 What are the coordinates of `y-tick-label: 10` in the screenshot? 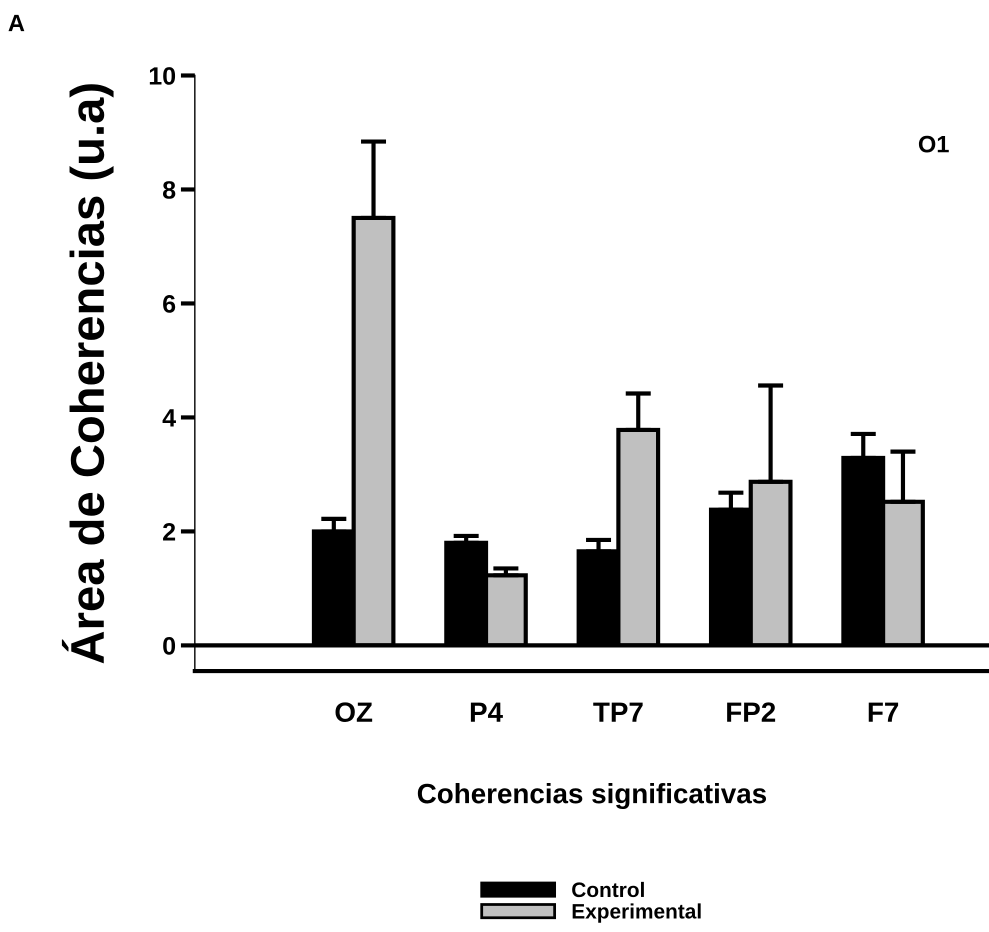 It's located at (163, 76).